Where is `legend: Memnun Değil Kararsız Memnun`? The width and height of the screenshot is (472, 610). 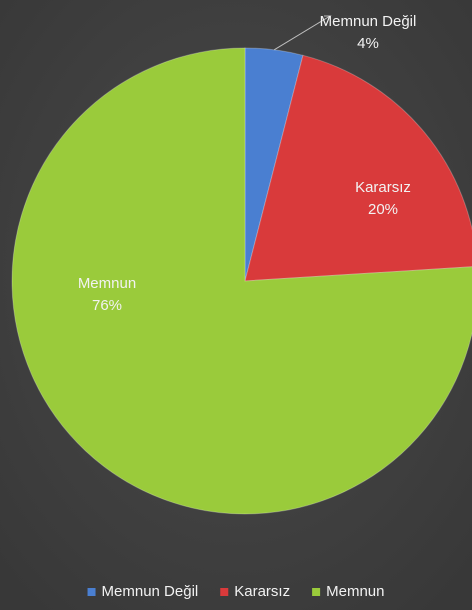 legend: Memnun Değil Kararsız Memnun is located at coordinates (235, 591).